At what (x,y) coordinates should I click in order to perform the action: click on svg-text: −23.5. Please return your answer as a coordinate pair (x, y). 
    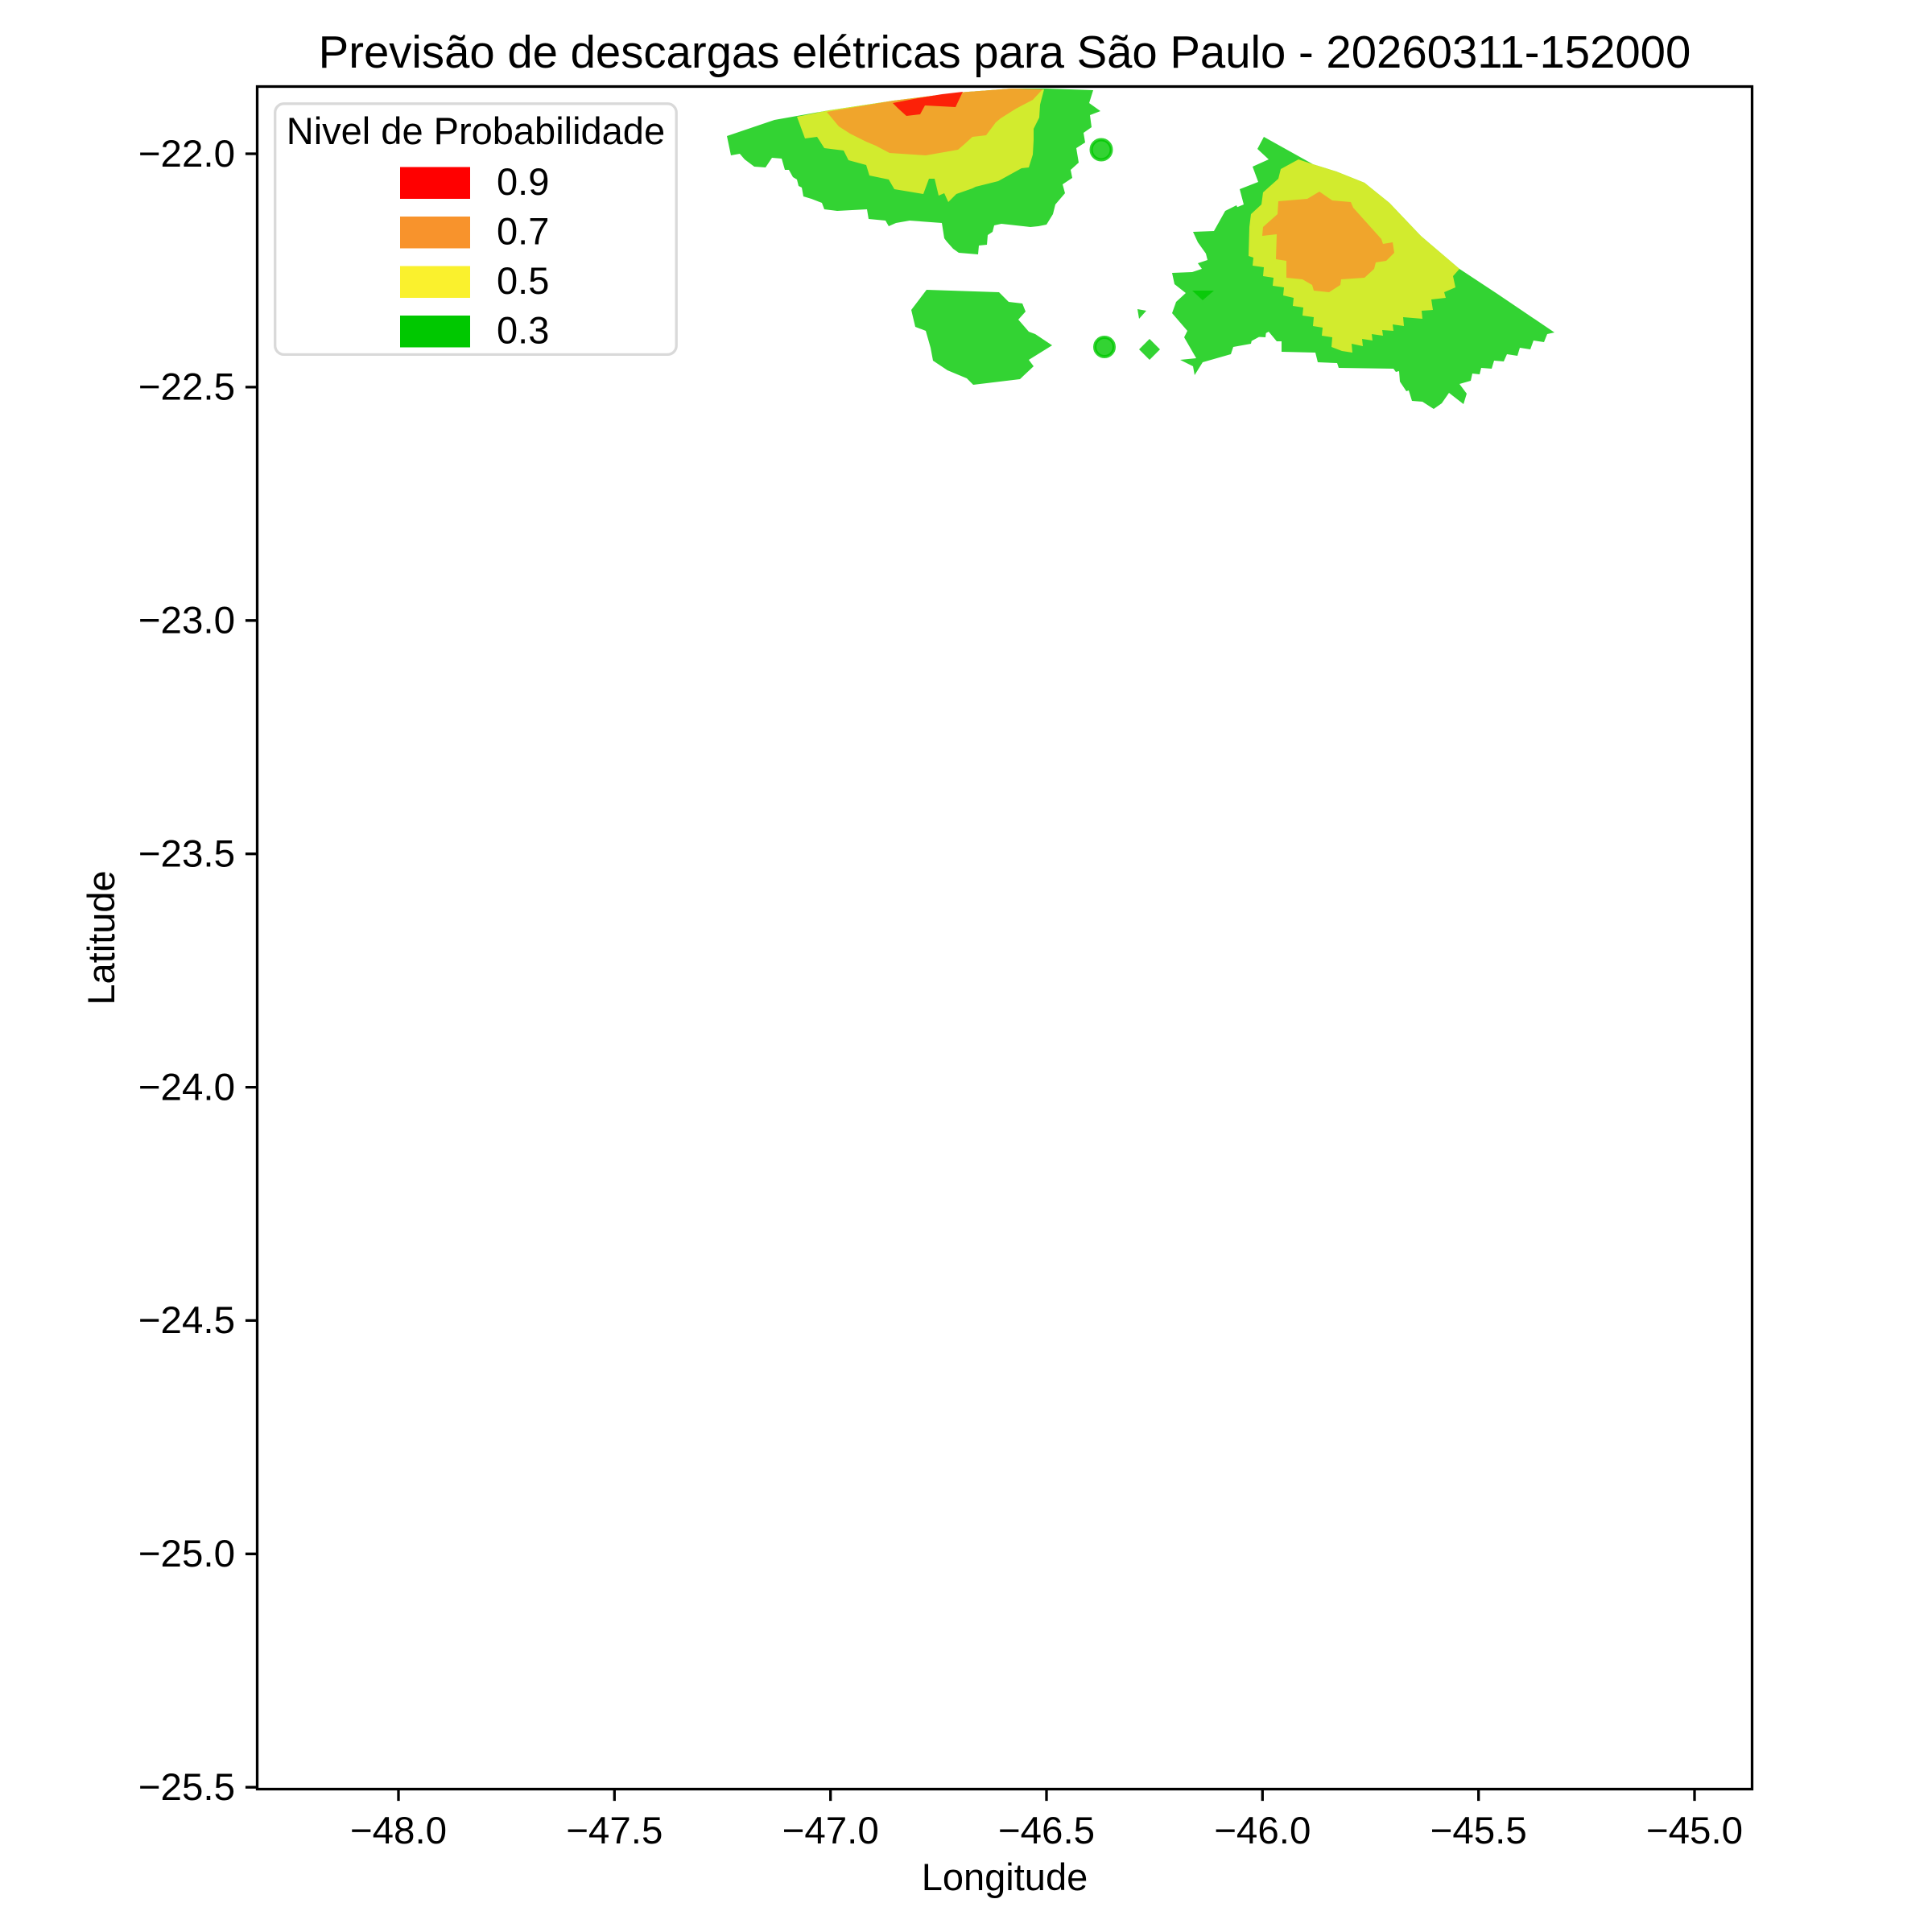
    Looking at the image, I should click on (186, 854).